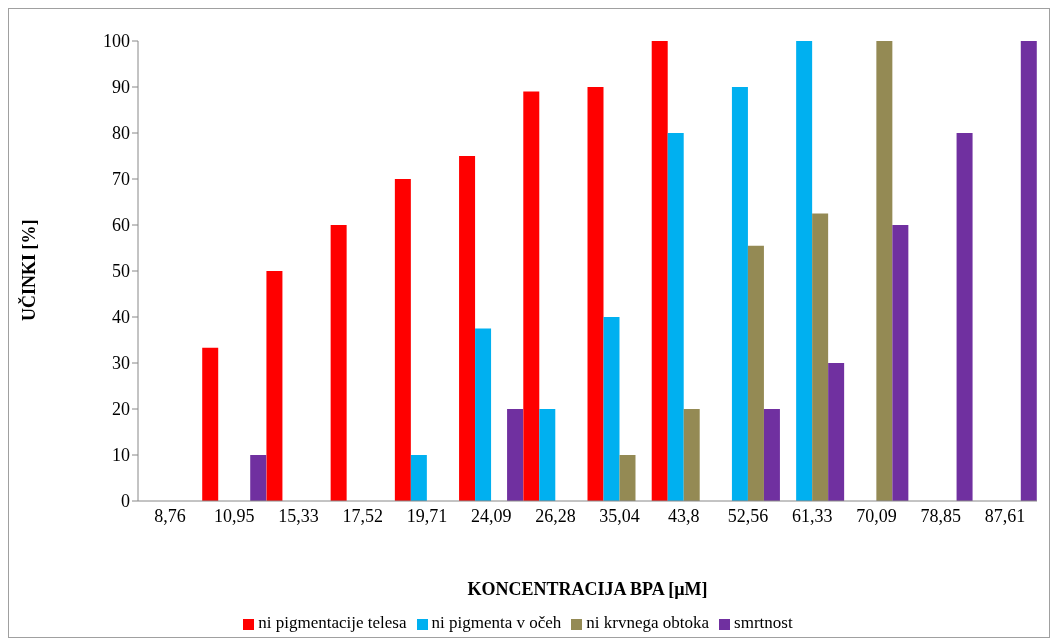 The height and width of the screenshot is (644, 1057). What do you see at coordinates (1005, 515) in the screenshot?
I see `x-tick-label: 87,61` at bounding box center [1005, 515].